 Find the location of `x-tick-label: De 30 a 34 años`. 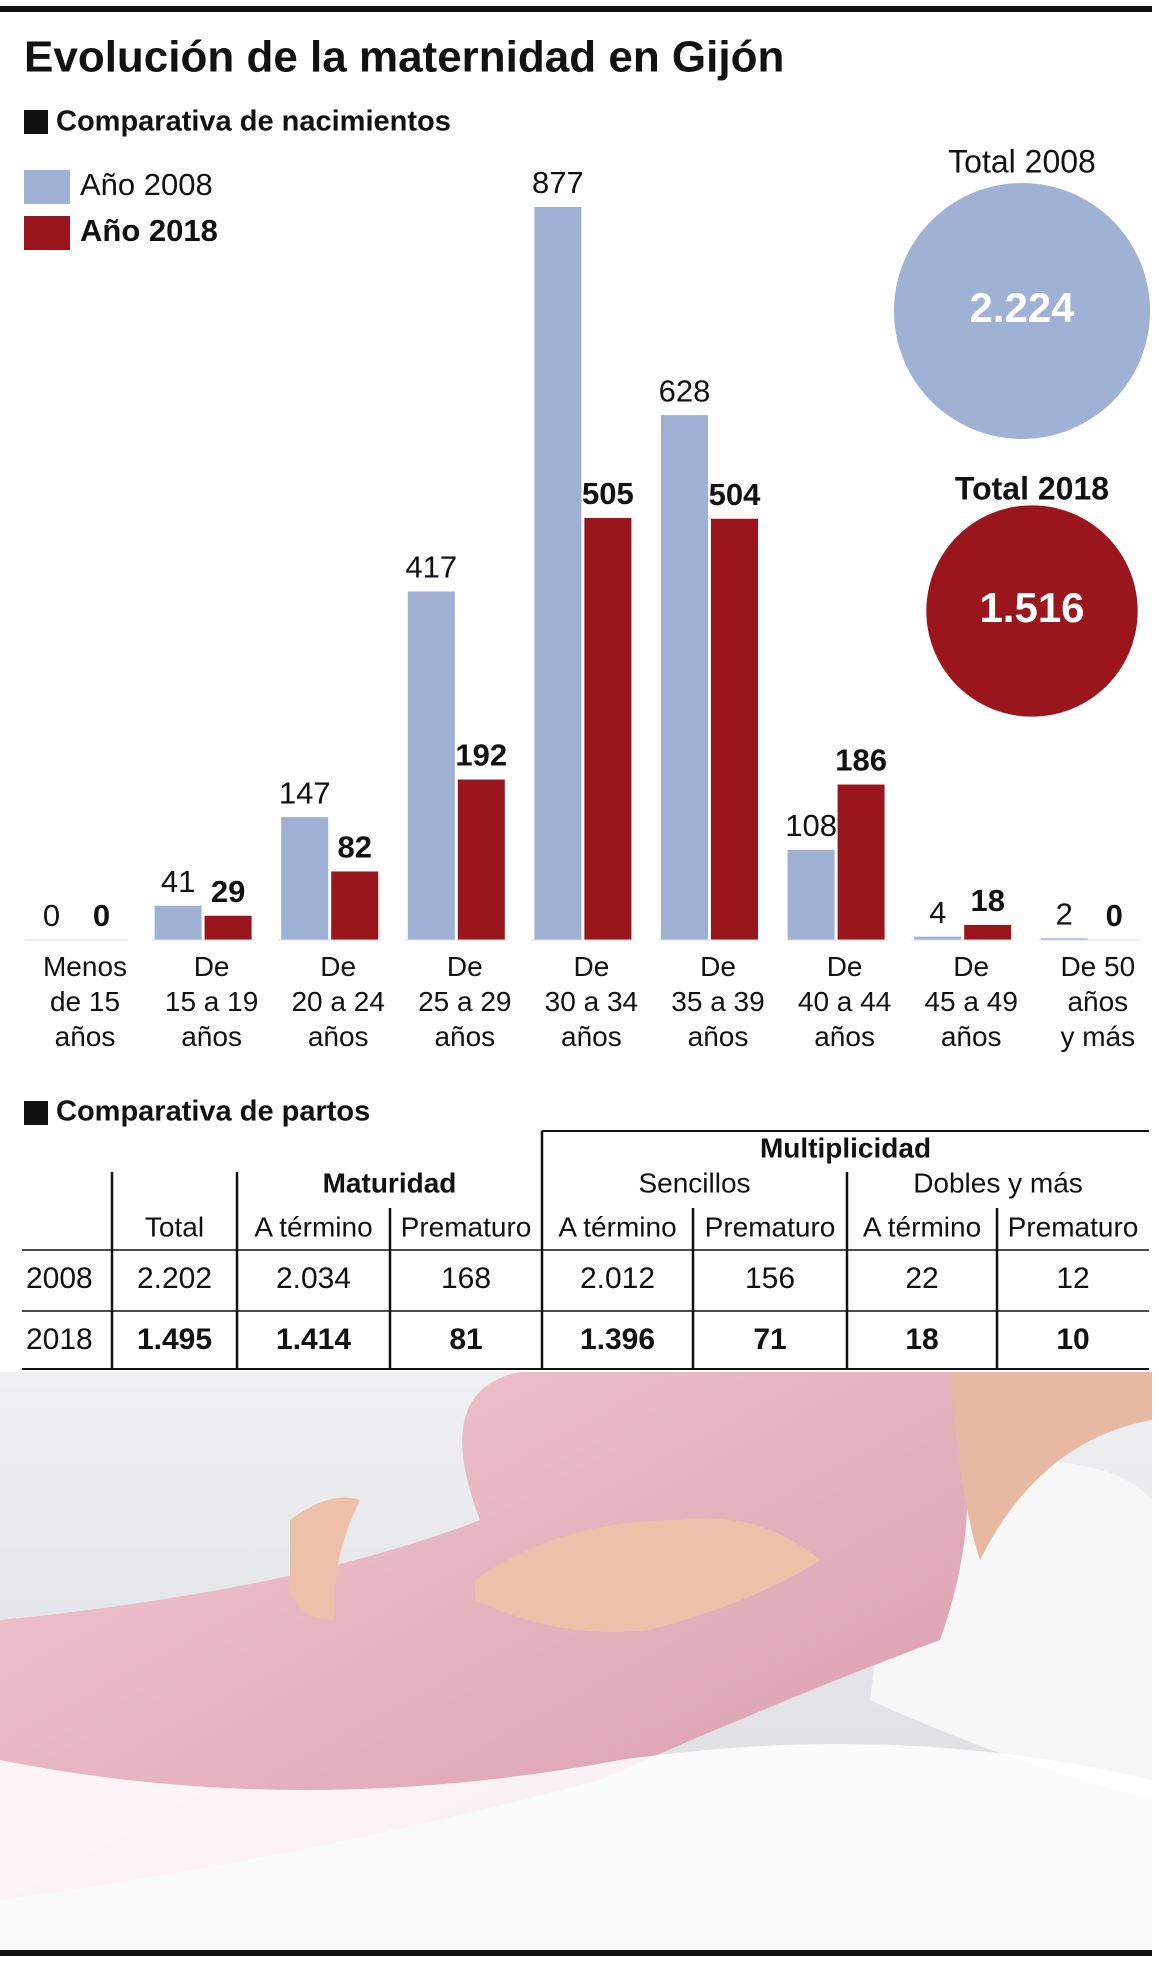

x-tick-label: De 30 a 34 años is located at coordinates (591, 1001).